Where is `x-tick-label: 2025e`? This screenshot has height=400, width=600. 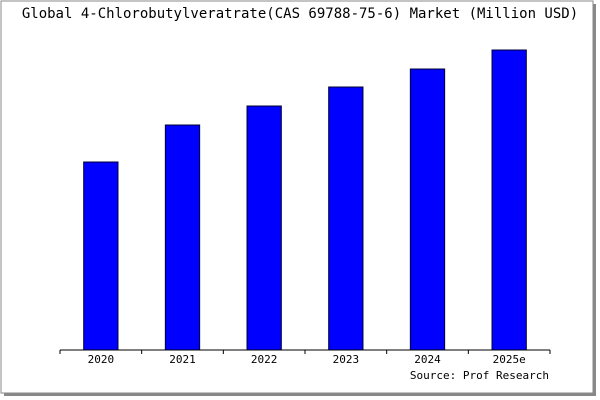 x-tick-label: 2025e is located at coordinates (509, 359).